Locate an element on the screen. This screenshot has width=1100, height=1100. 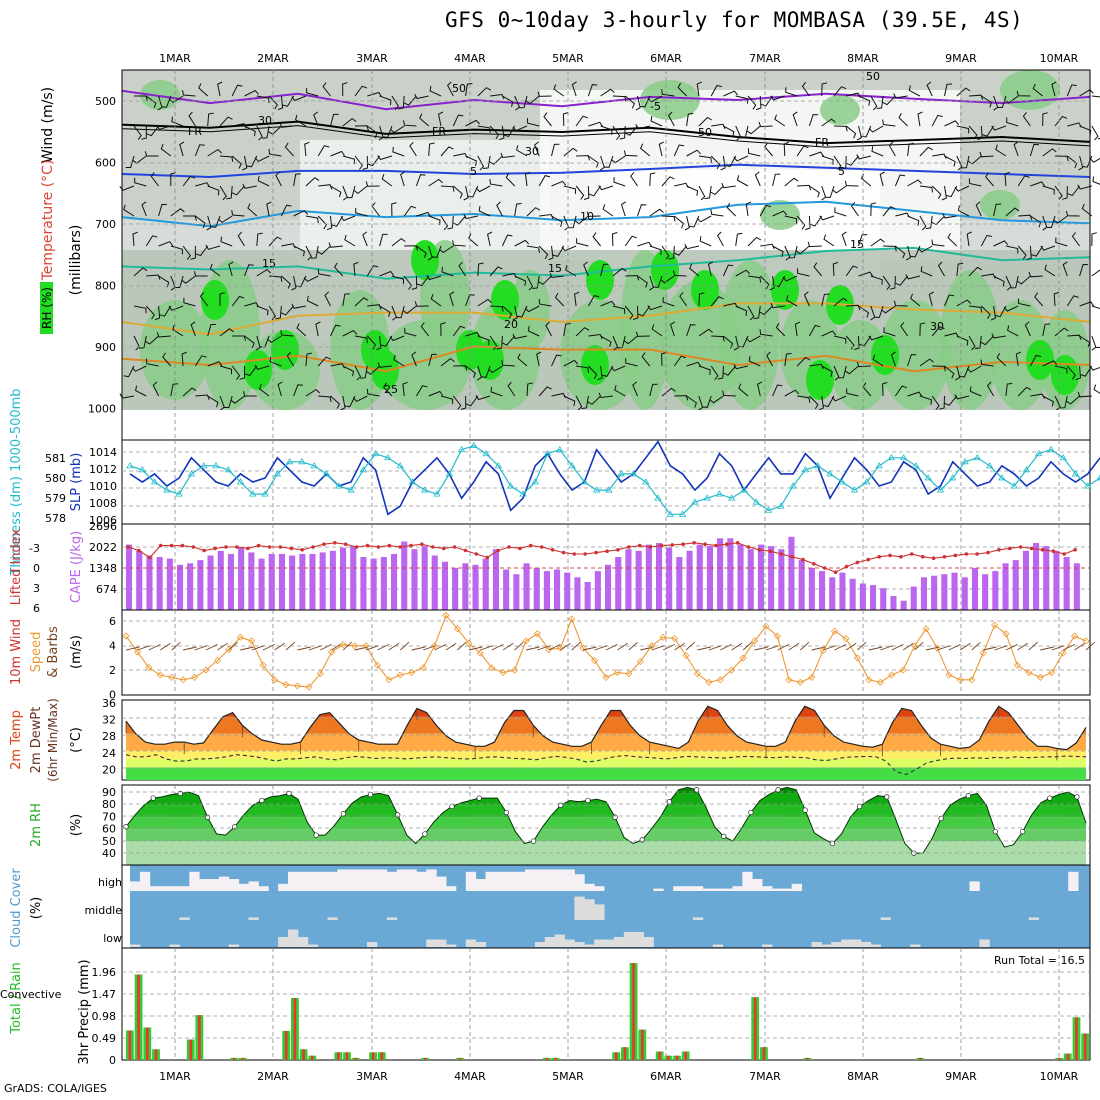
wind10m-frame is located at coordinates (606, 652).